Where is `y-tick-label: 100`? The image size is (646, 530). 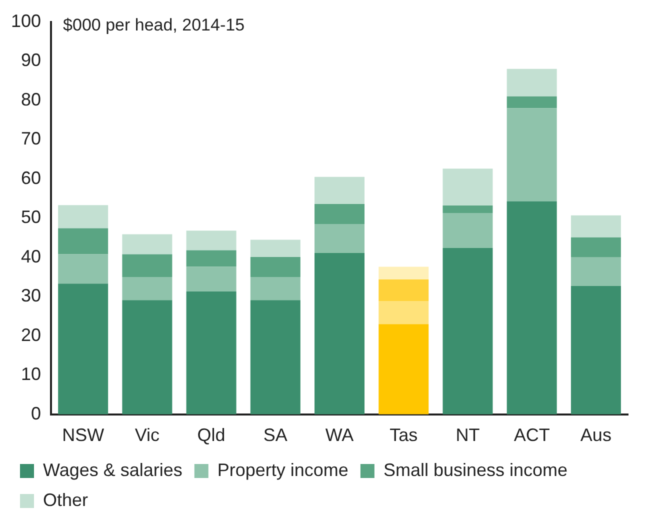
y-tick-label: 100 is located at coordinates (26, 20).